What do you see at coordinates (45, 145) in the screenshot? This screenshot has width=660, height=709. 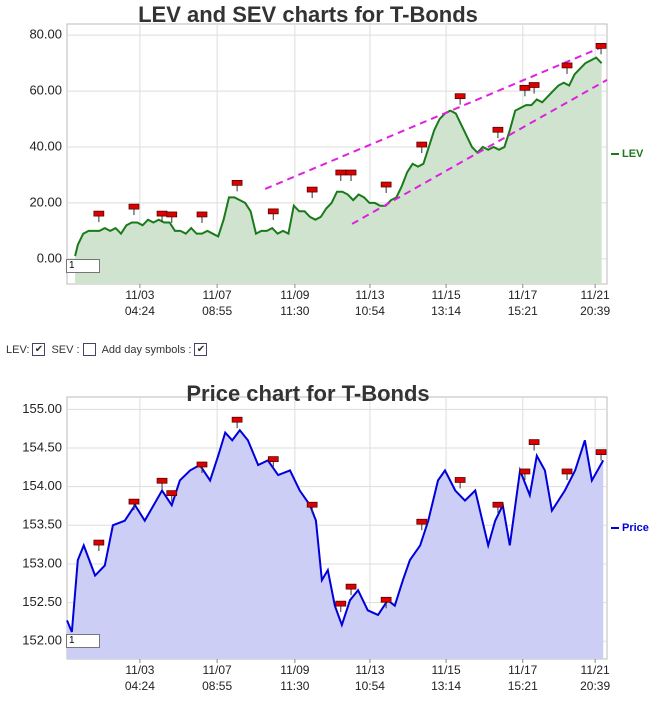 I see `y-tick-label: 40.00` at bounding box center [45, 145].